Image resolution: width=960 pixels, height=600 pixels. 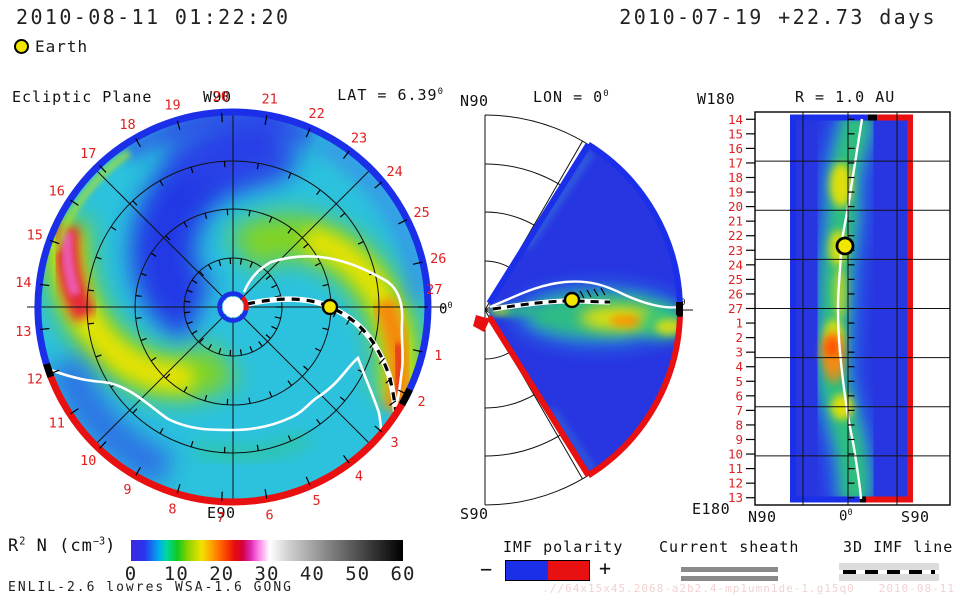 I want to click on ecliptic-day-label: 5, so click(x=317, y=501).